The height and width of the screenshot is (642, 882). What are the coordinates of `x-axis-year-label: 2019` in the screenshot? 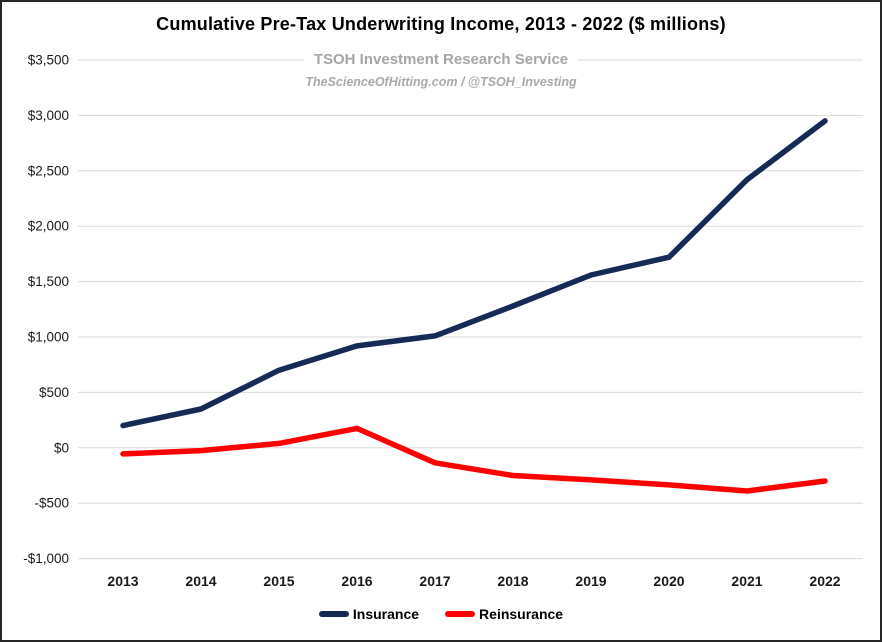 It's located at (590, 581).